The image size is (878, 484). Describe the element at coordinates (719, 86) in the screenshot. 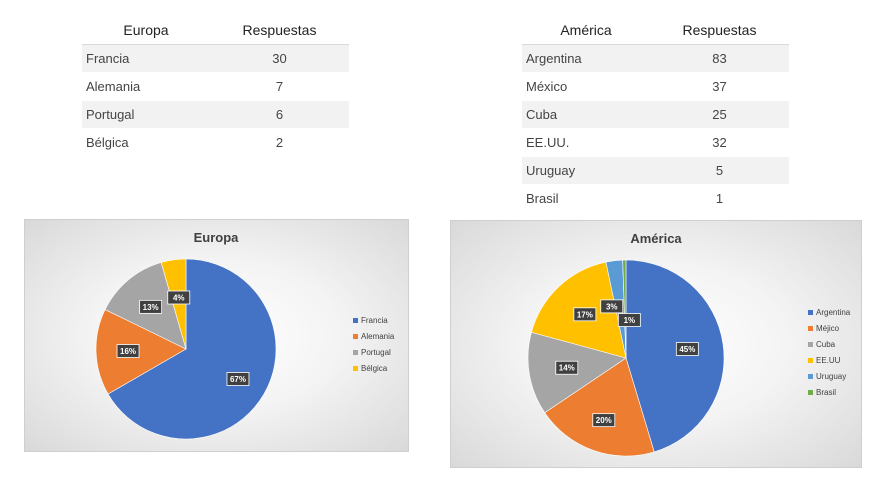

I see `responses-cell: 37` at that location.